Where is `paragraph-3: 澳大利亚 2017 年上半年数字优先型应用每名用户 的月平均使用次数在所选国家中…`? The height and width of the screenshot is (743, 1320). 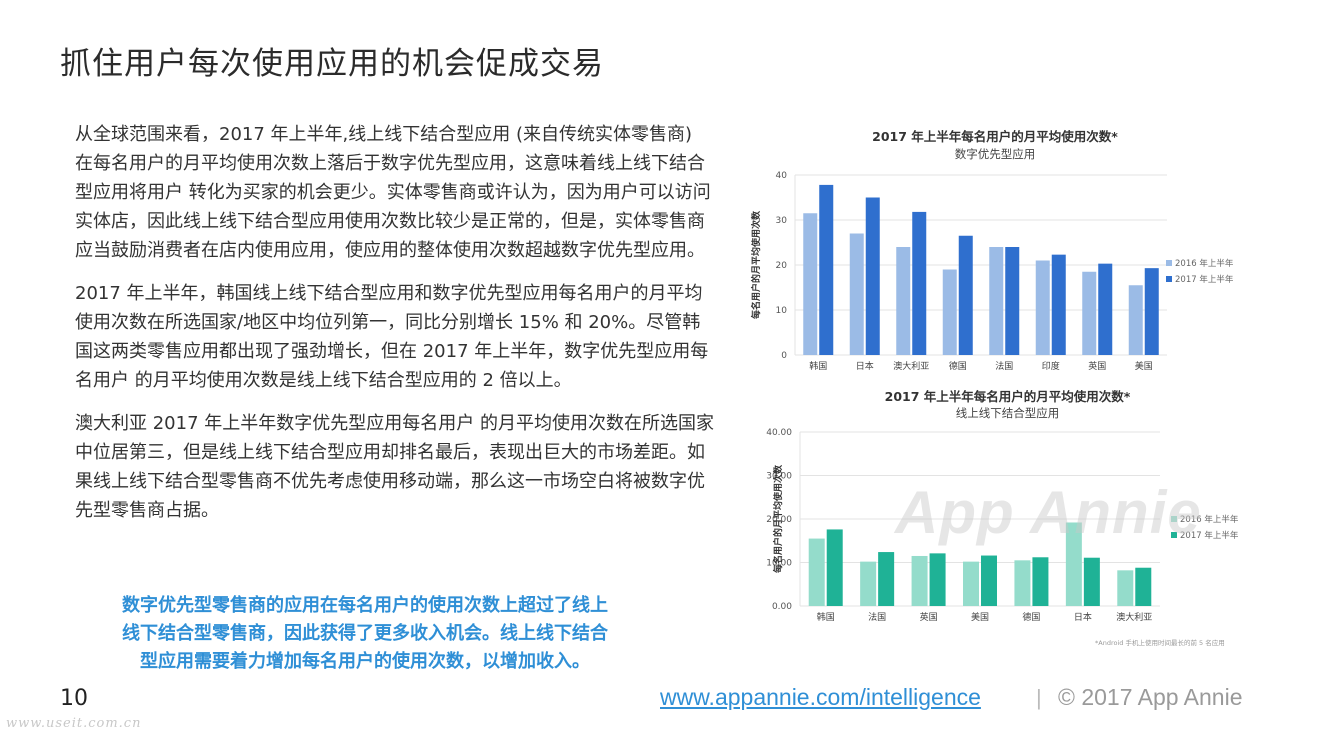
paragraph-3: 澳大利亚 2017 年上半年数字优先型应用每名用户 的月平均使用次数在所选国家中… is located at coordinates (394, 467).